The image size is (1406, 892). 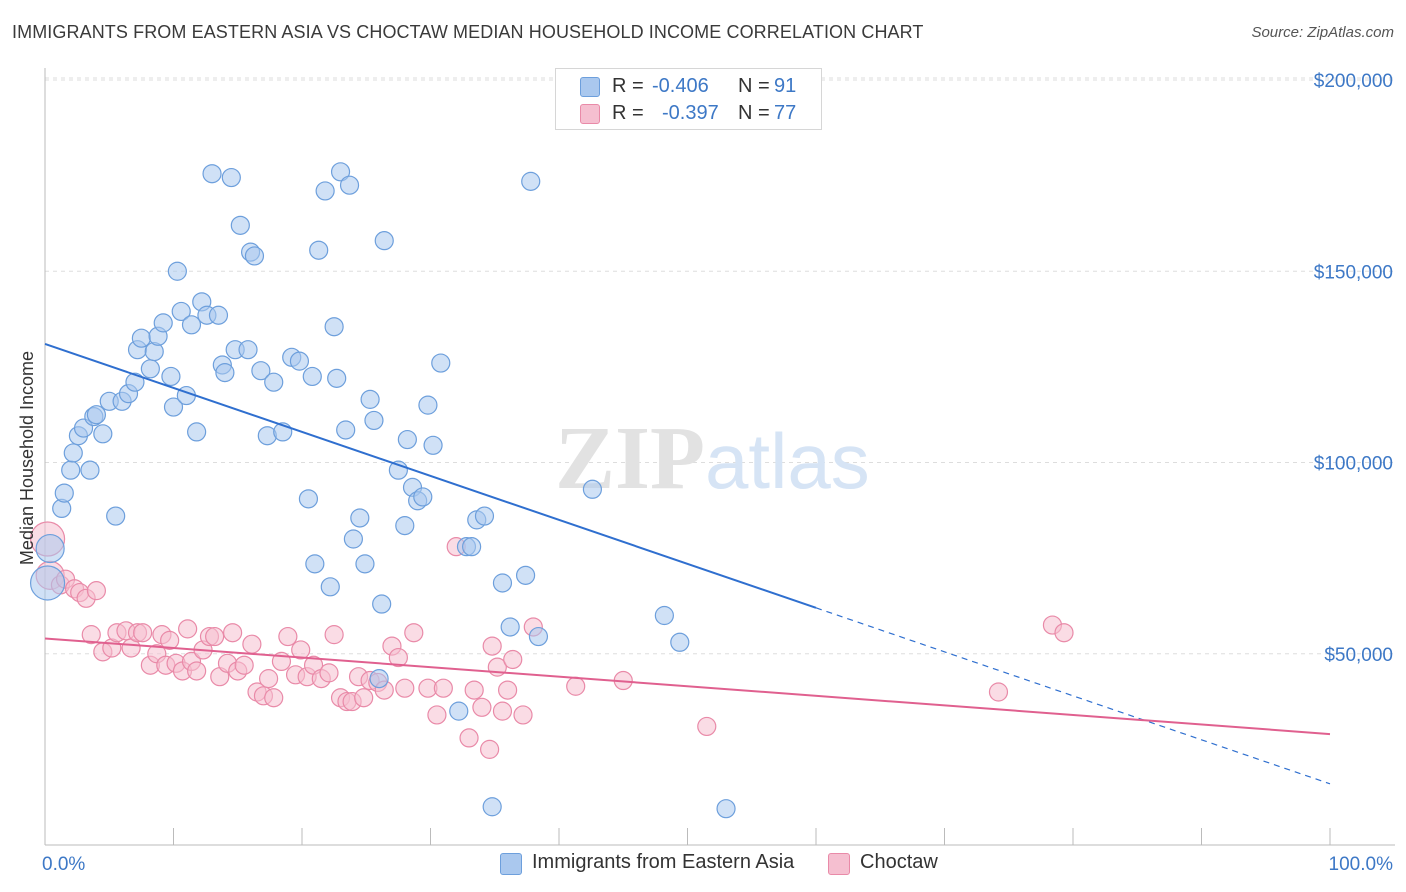 What do you see at coordinates (1353, 272) in the screenshot?
I see `y-tick-label: $150,000` at bounding box center [1353, 272].